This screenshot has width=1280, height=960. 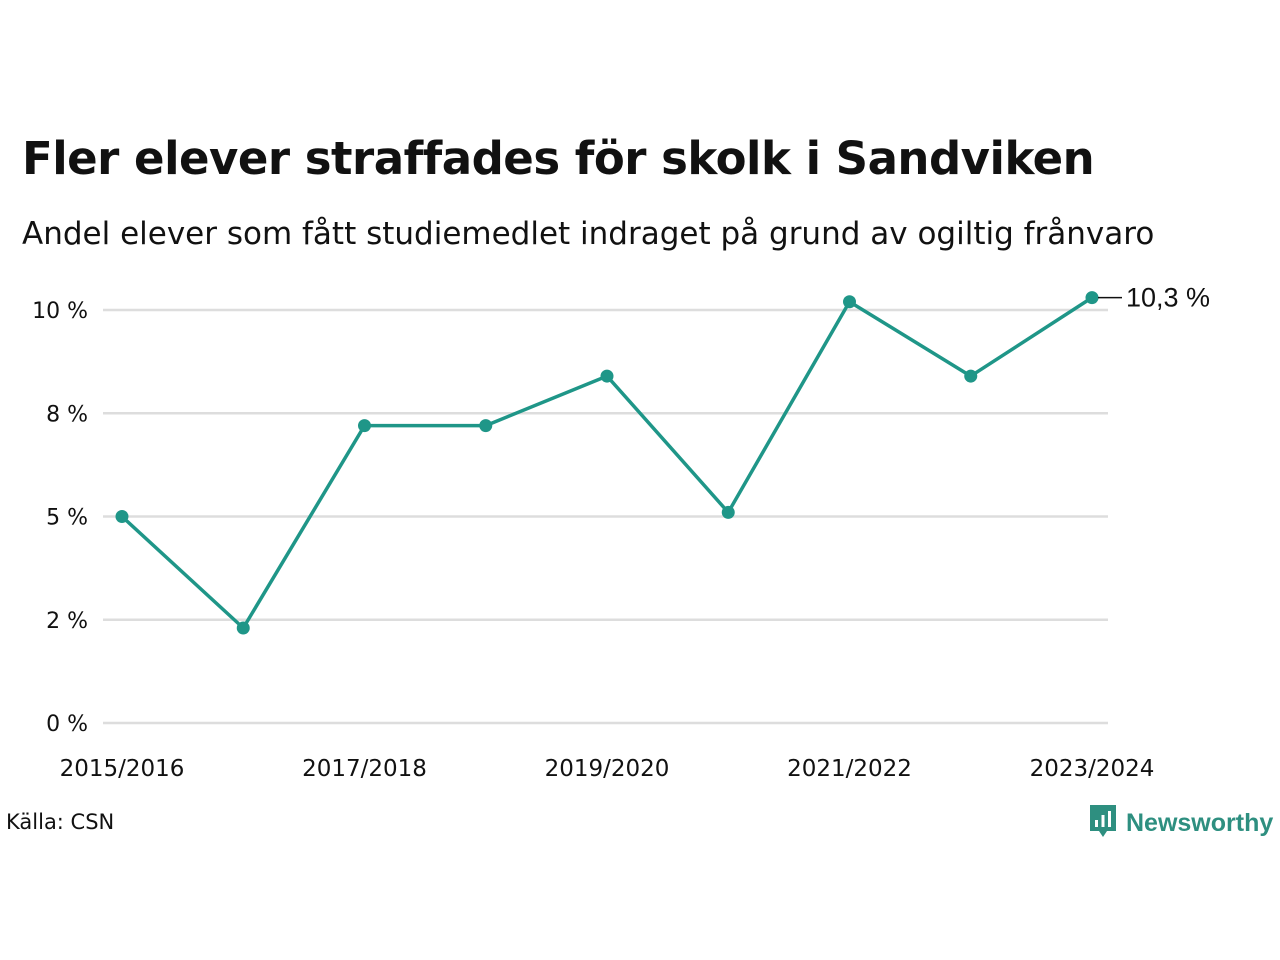 I want to click on source-note: Källa: CSN, so click(x=60, y=822).